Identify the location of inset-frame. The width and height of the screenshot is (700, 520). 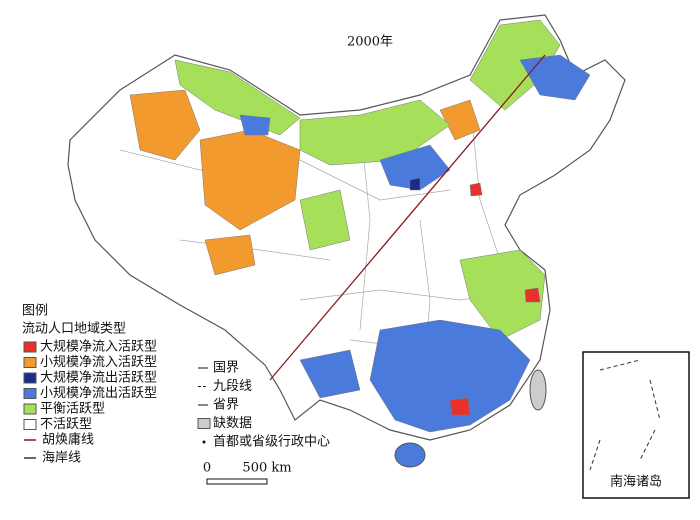
(636, 425).